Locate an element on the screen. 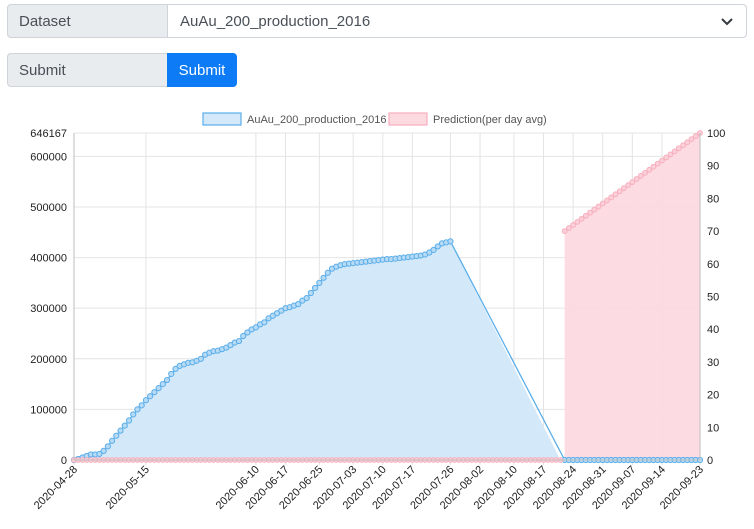 Image resolution: width=754 pixels, height=529 pixels. y-left-tick-label: 300000 is located at coordinates (48, 309).